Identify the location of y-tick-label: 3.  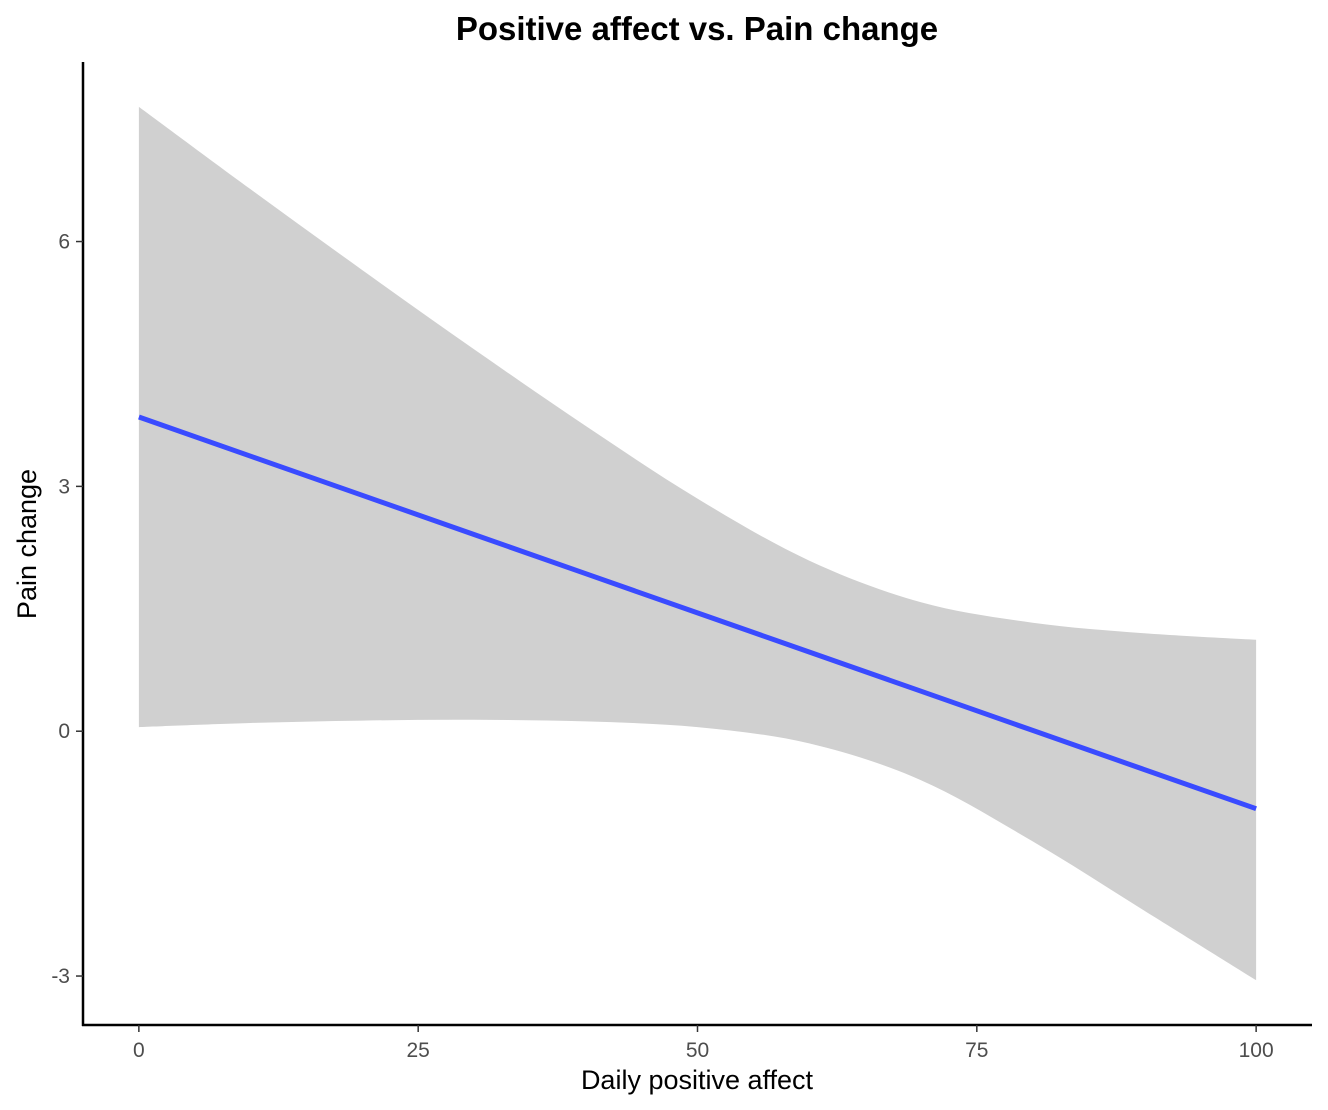
(64, 486).